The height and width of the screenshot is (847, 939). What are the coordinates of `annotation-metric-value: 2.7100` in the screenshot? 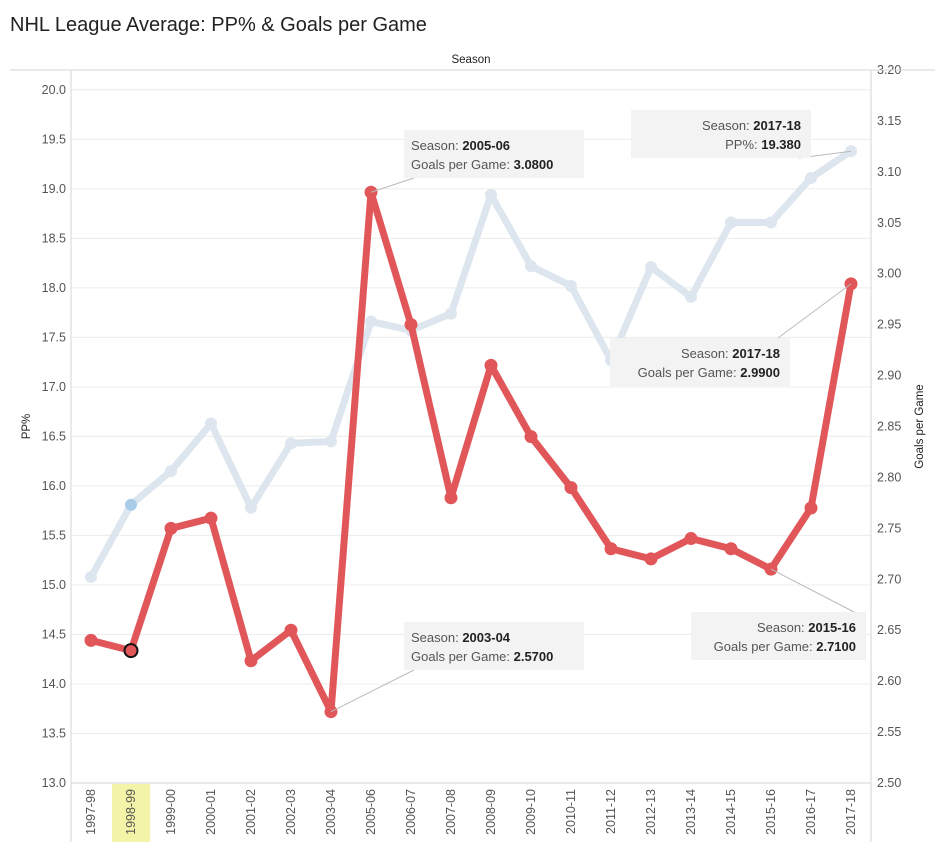 It's located at (836, 646).